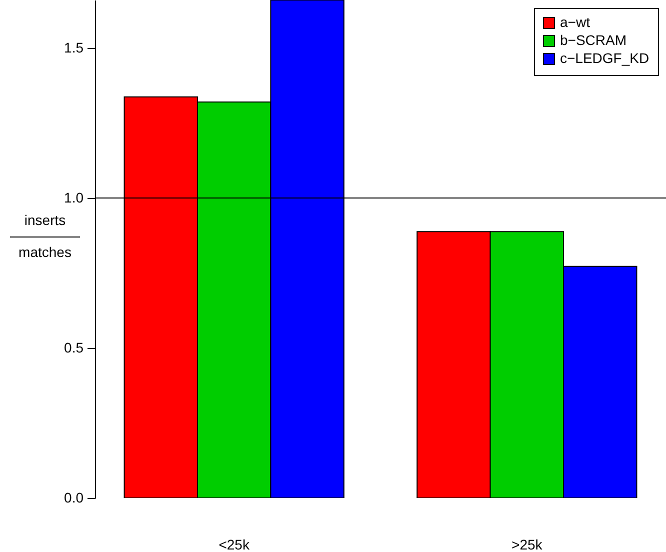 The image size is (666, 552). I want to click on y-tick-label: 1.5, so click(74, 48).